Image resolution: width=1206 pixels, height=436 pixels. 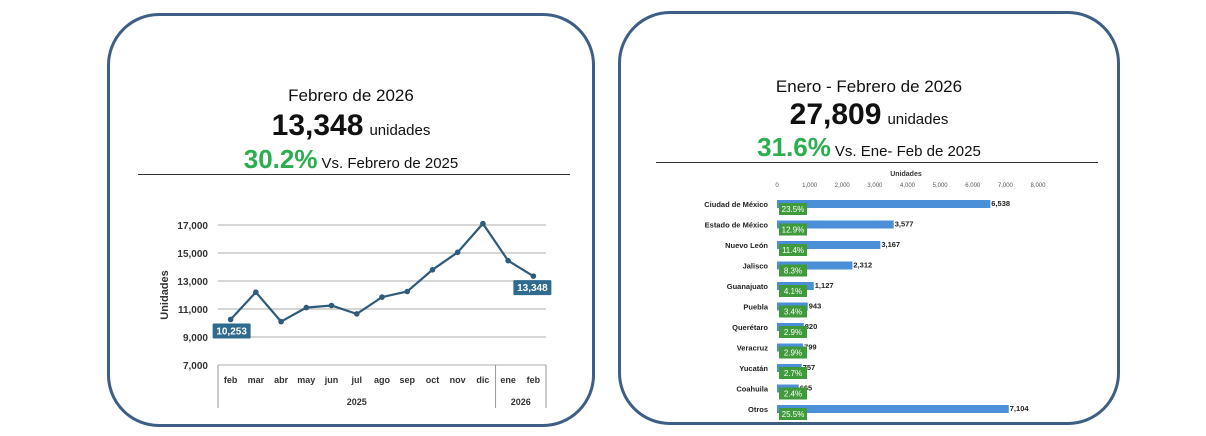 I want to click on bar-value-label: 1,127, so click(x=824, y=285).